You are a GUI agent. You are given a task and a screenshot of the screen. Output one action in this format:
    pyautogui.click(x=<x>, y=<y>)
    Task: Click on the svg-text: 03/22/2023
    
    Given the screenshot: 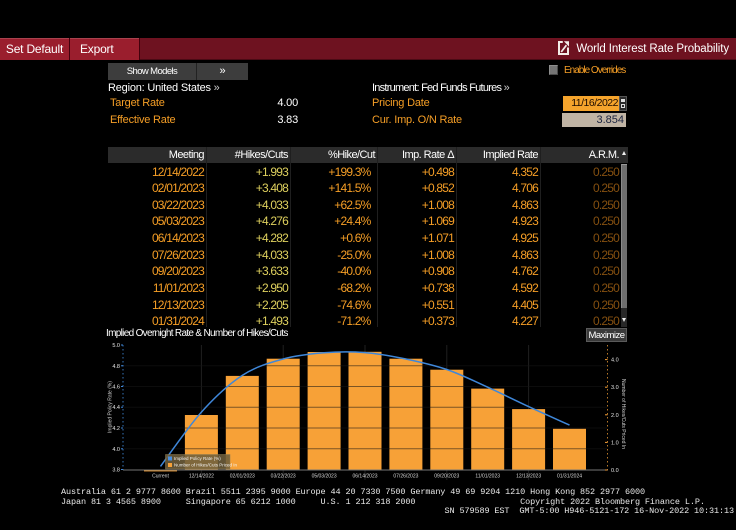 What is the action you would take?
    pyautogui.click(x=283, y=477)
    